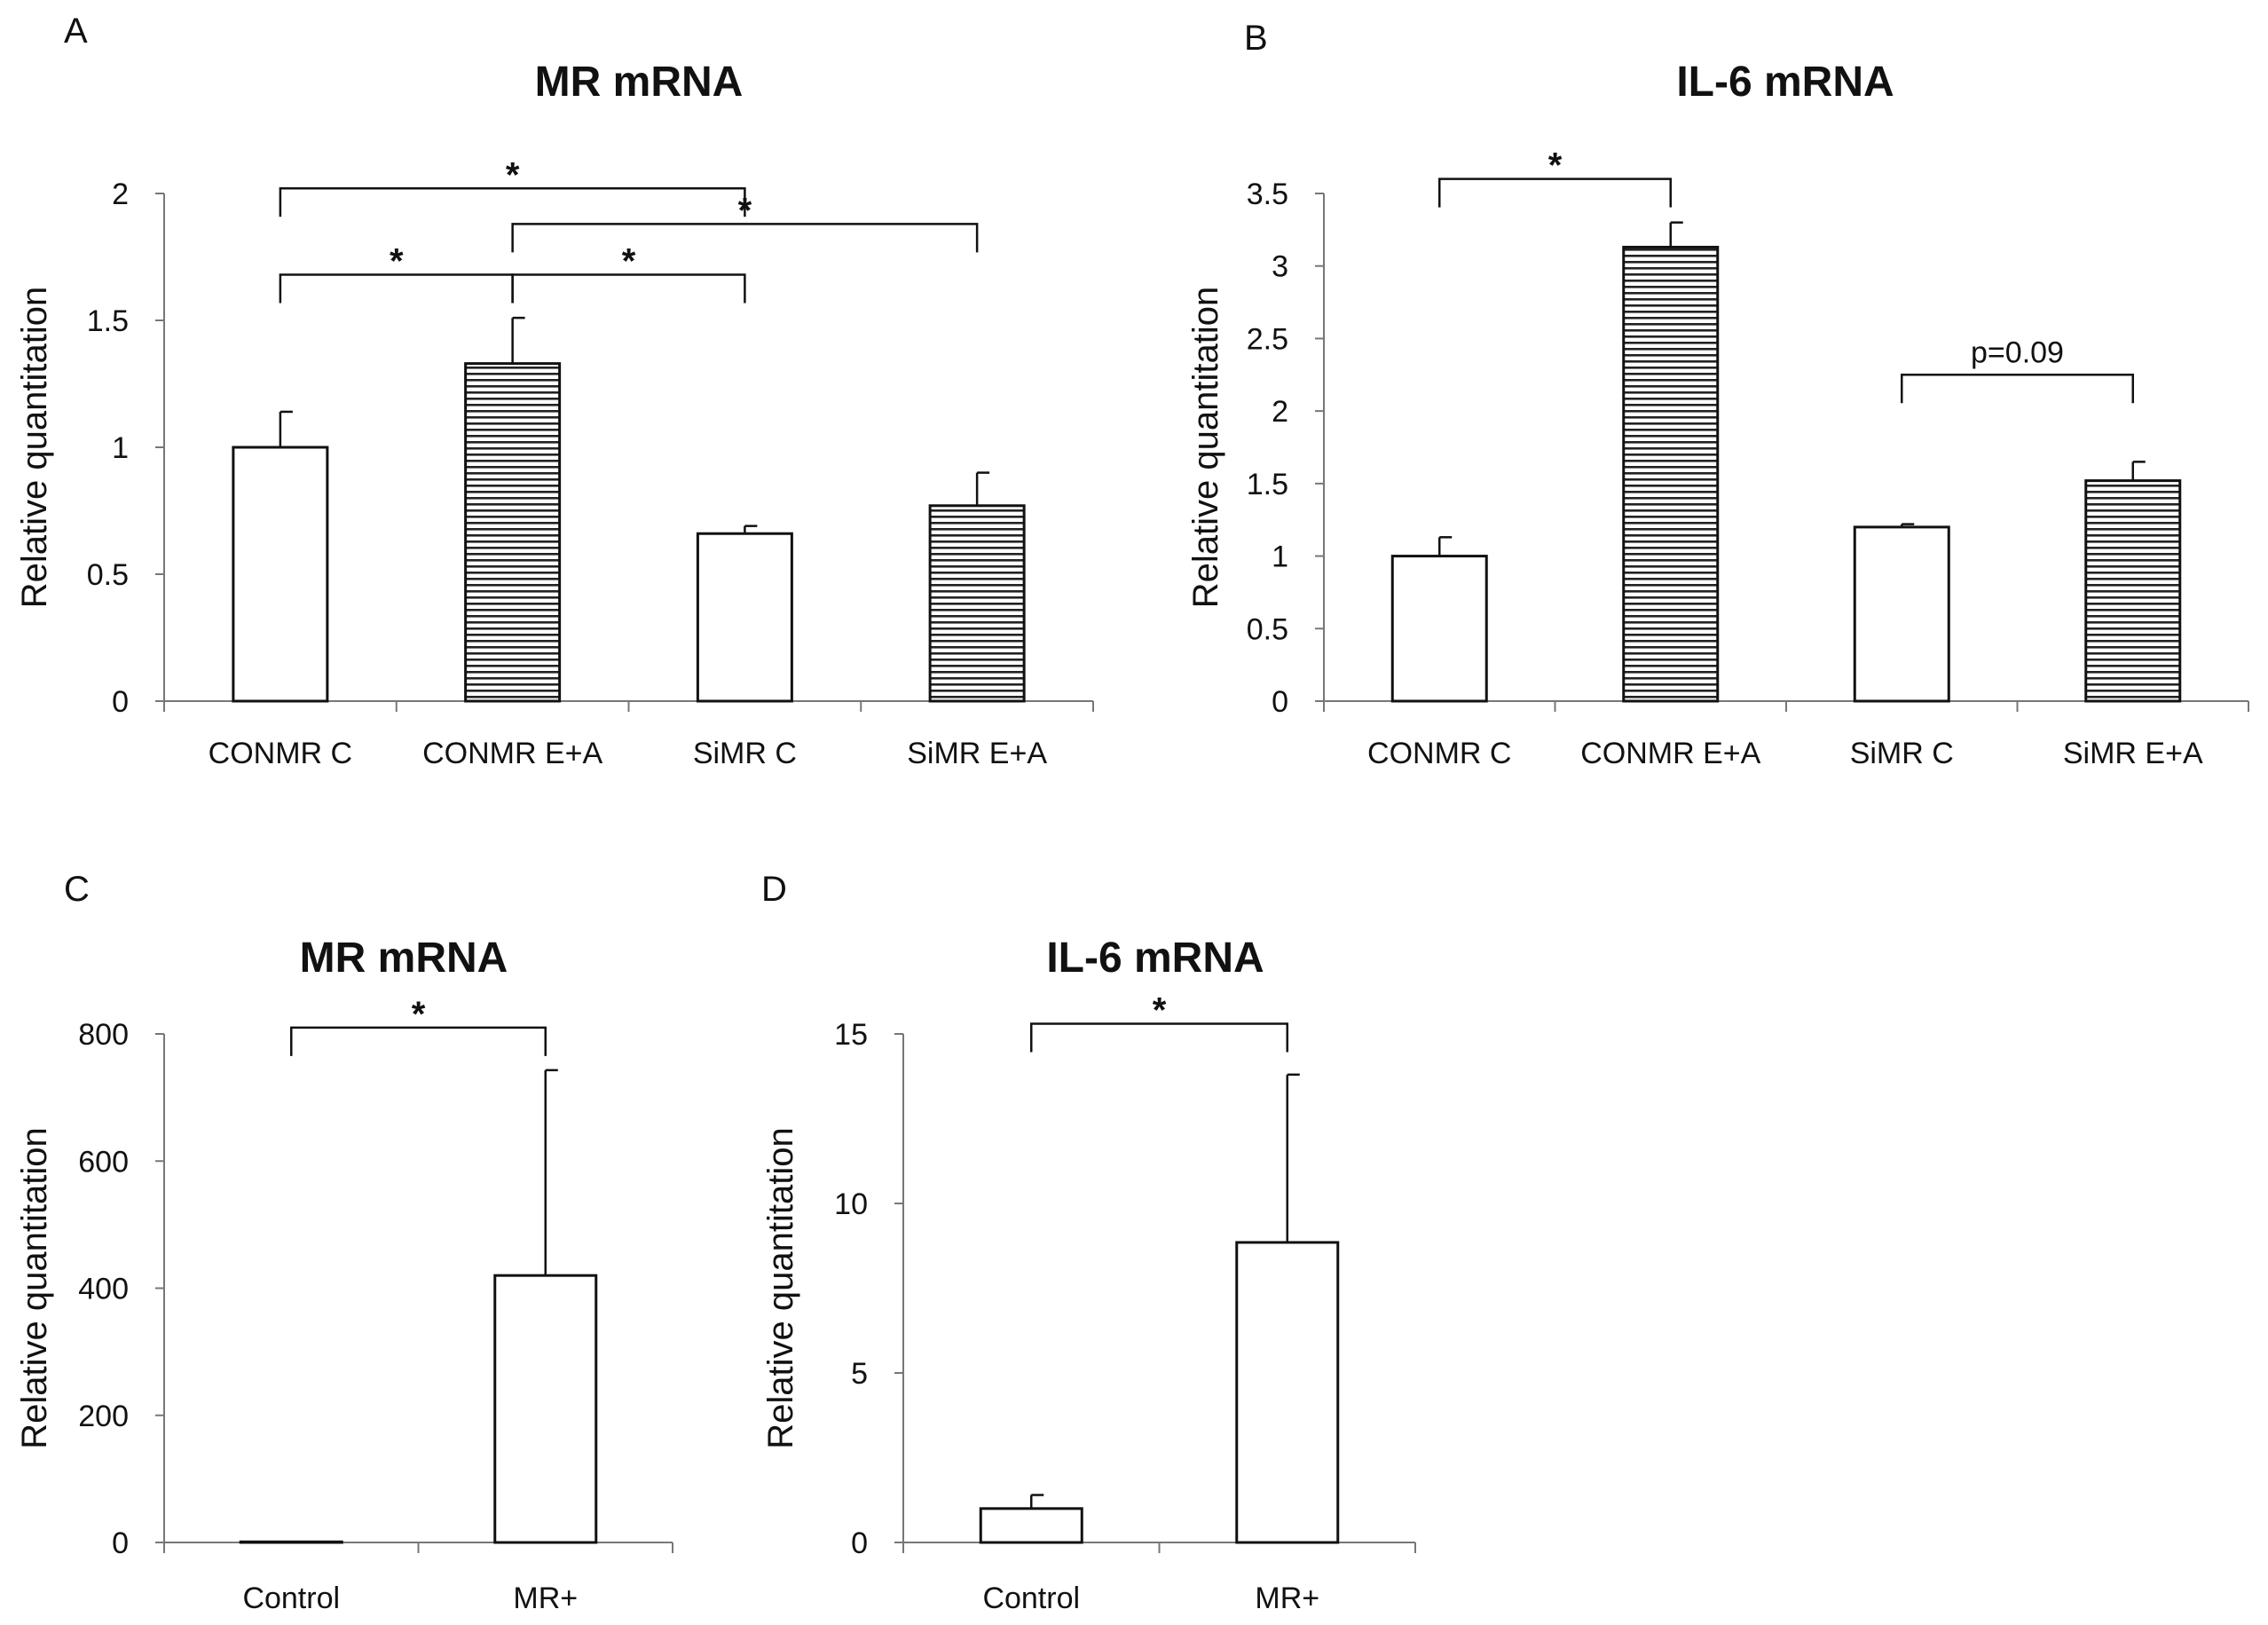 This screenshot has width=2268, height=1625. What do you see at coordinates (1267, 194) in the screenshot?
I see `y-tick-label: 3.5` at bounding box center [1267, 194].